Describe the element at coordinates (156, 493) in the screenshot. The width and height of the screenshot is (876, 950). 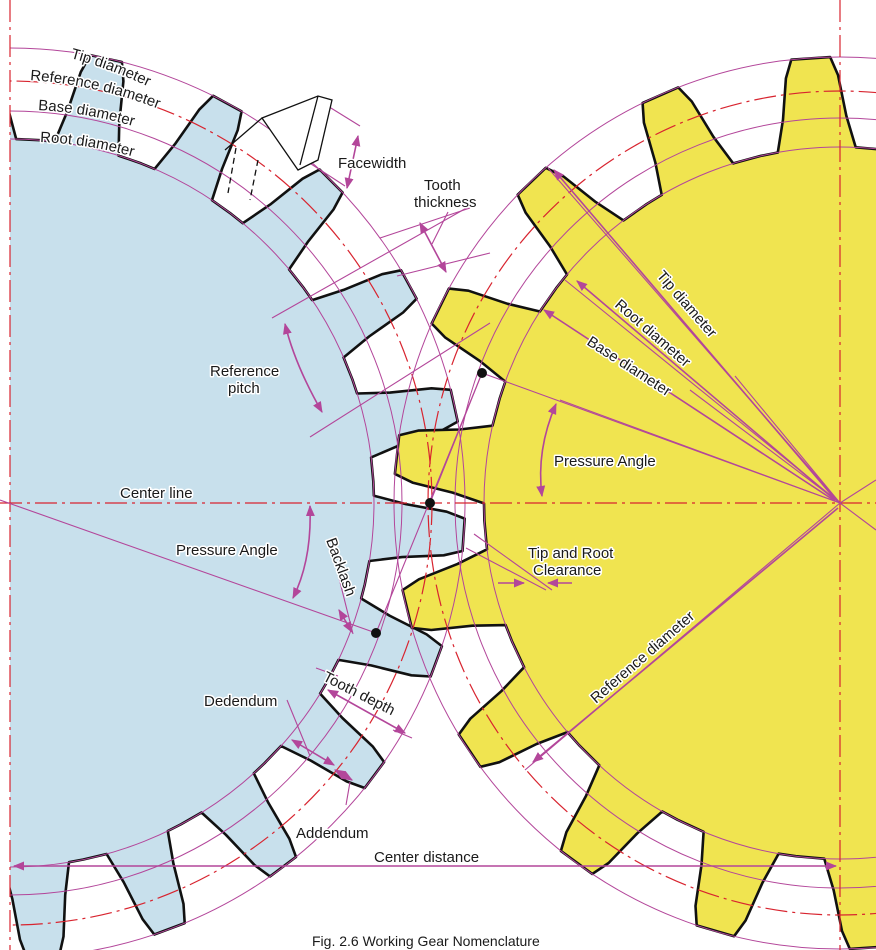
I see `center-line-label: Center line` at that location.